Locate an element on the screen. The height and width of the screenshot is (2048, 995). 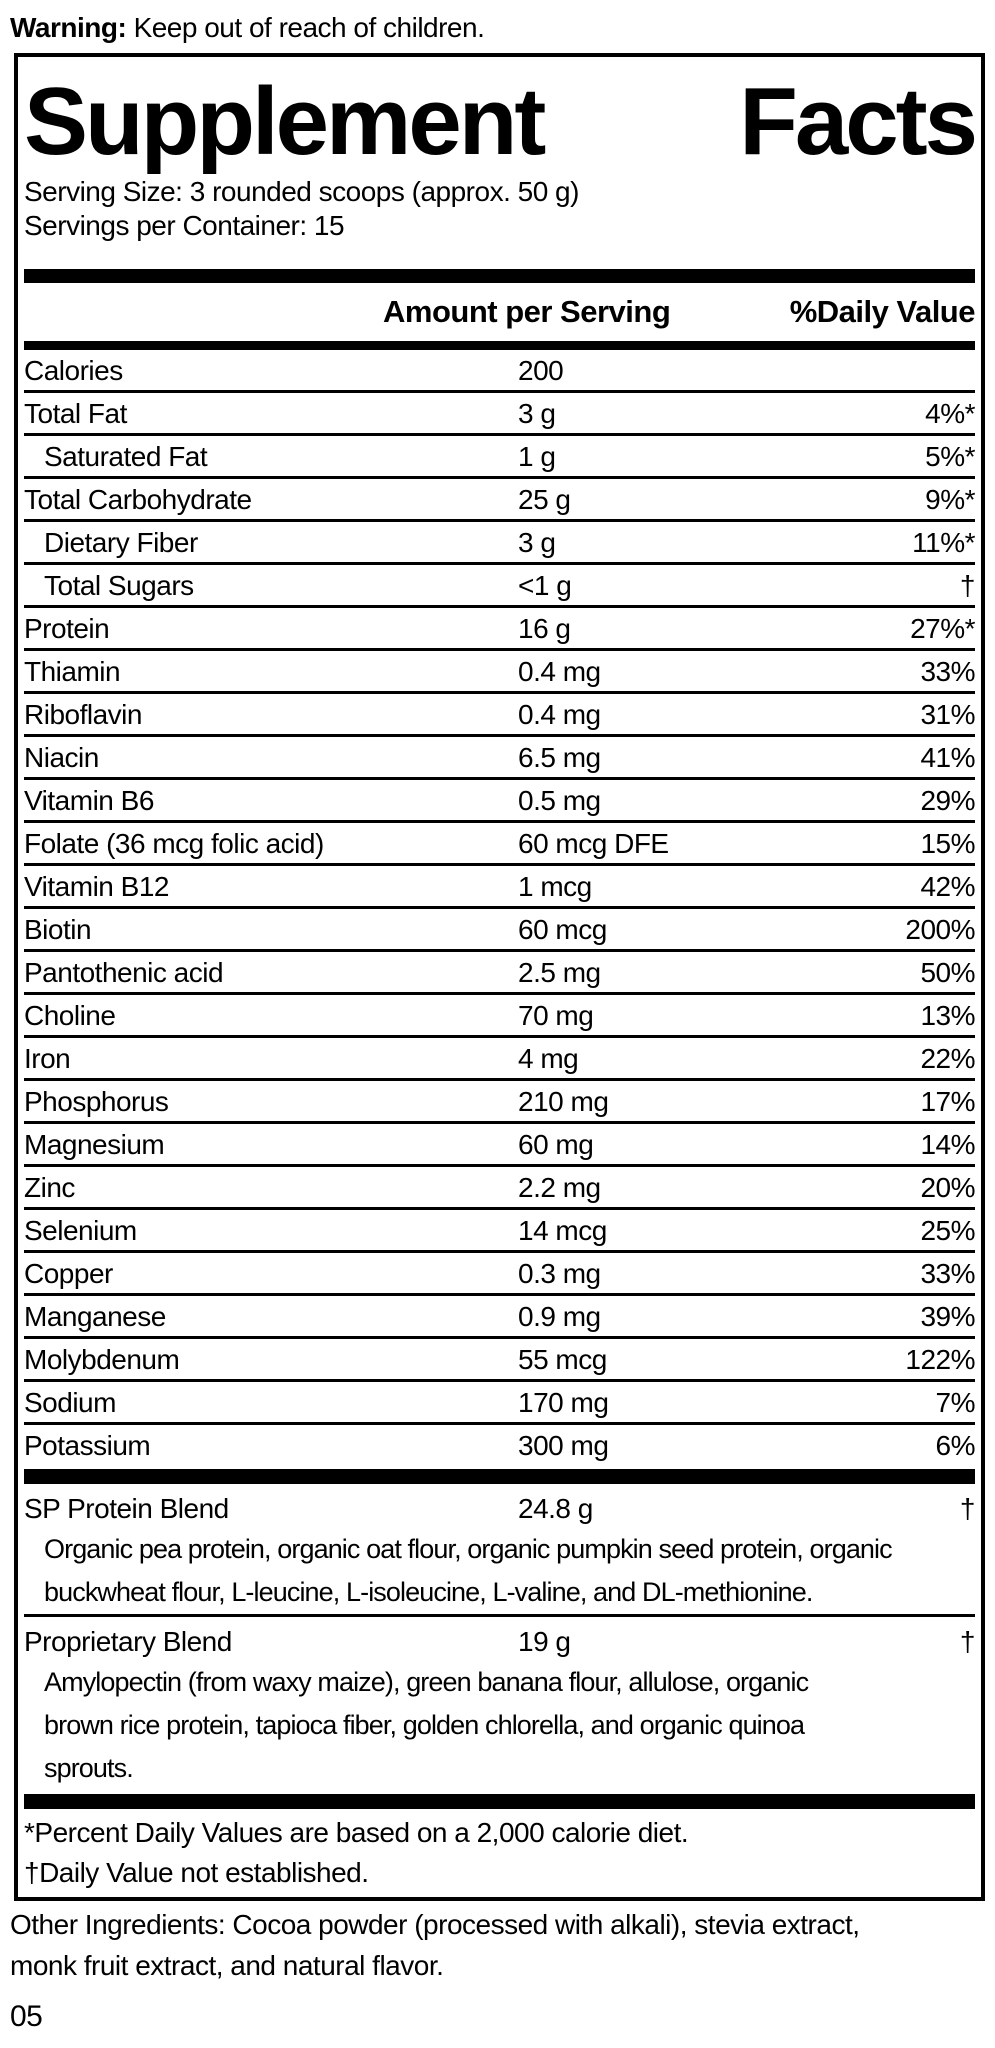
column-header-amount: Amount per Serving is located at coordinates (527, 311).